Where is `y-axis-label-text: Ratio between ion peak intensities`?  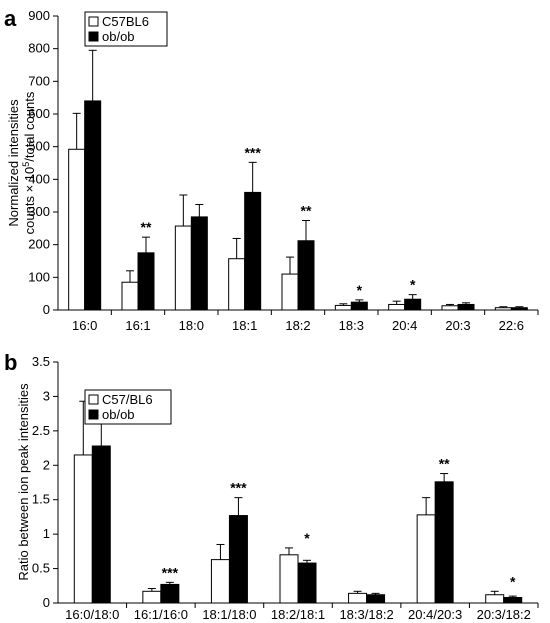 y-axis-label-text: Ratio between ion peak intensities is located at coordinates (23, 482).